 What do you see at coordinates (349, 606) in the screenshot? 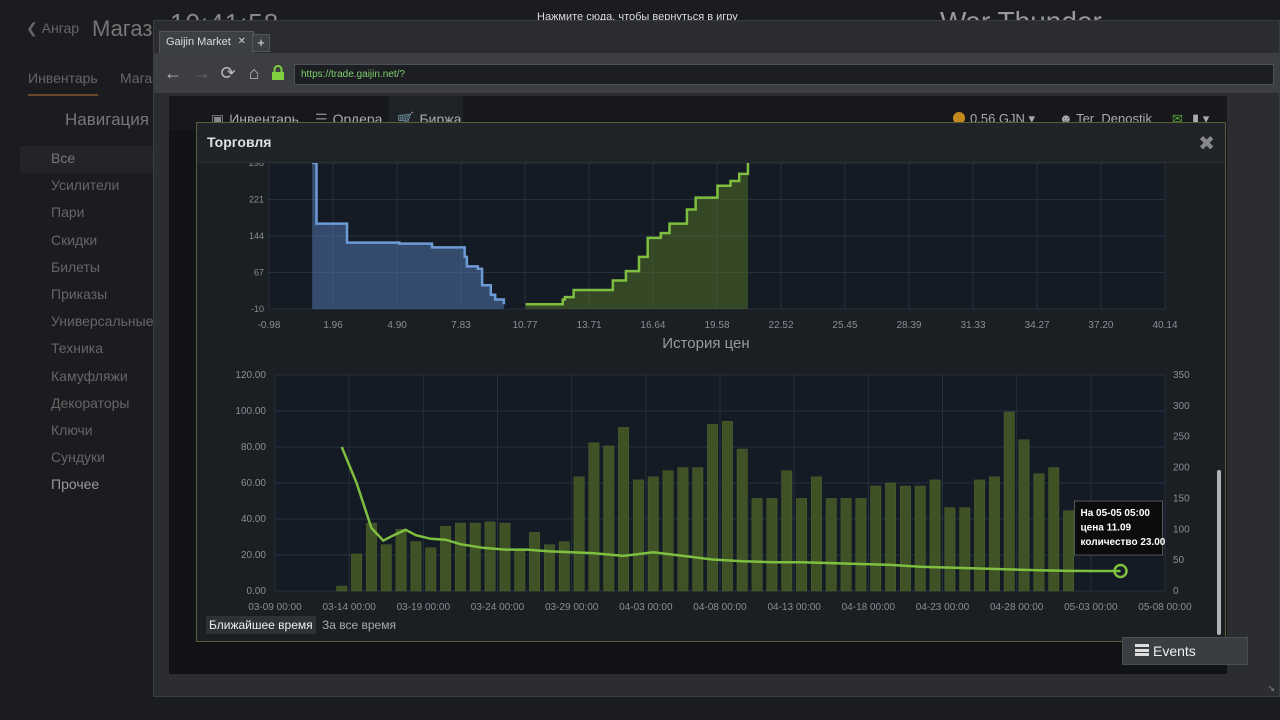
I see `history-x-tick: 03-14 00:00` at bounding box center [349, 606].